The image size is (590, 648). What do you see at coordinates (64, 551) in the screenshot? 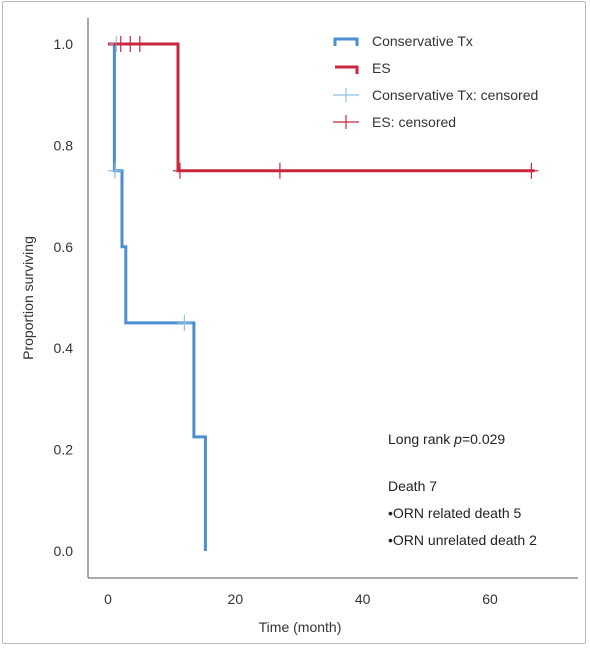
I see `y-tick-label: 0.0` at bounding box center [64, 551].